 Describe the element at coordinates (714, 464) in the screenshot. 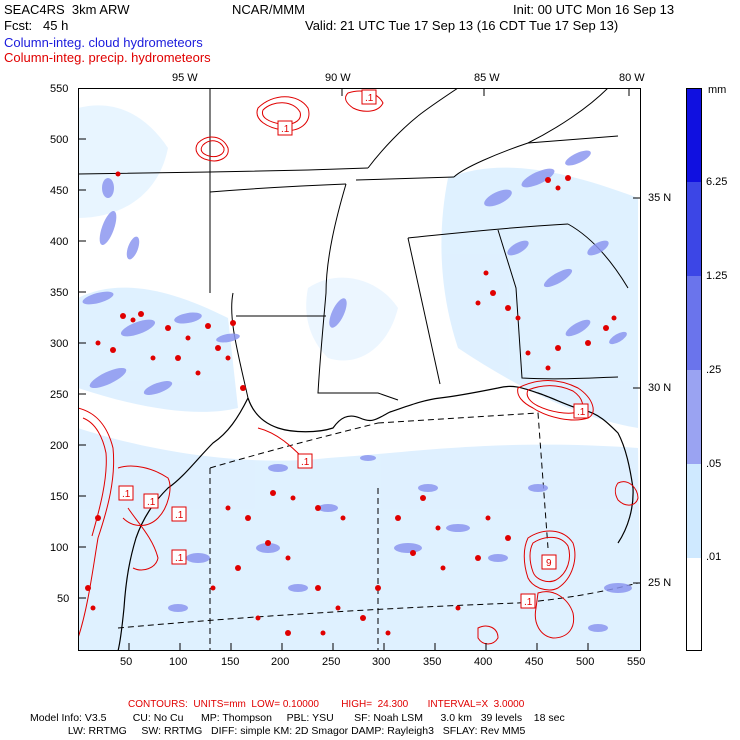

I see `colorbar-level: .05` at that location.